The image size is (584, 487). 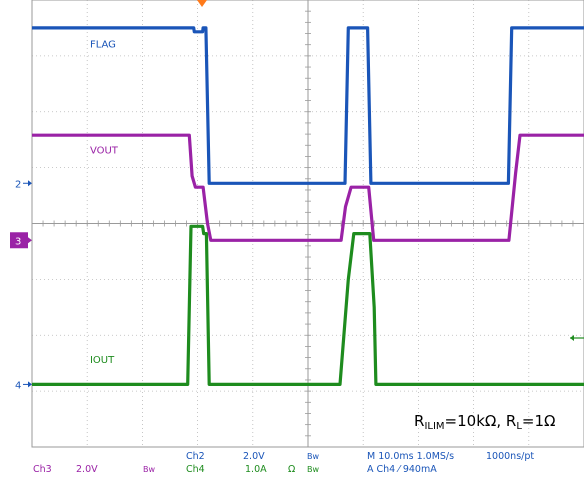 I want to click on ch2-scale: 2.0V, so click(x=254, y=456).